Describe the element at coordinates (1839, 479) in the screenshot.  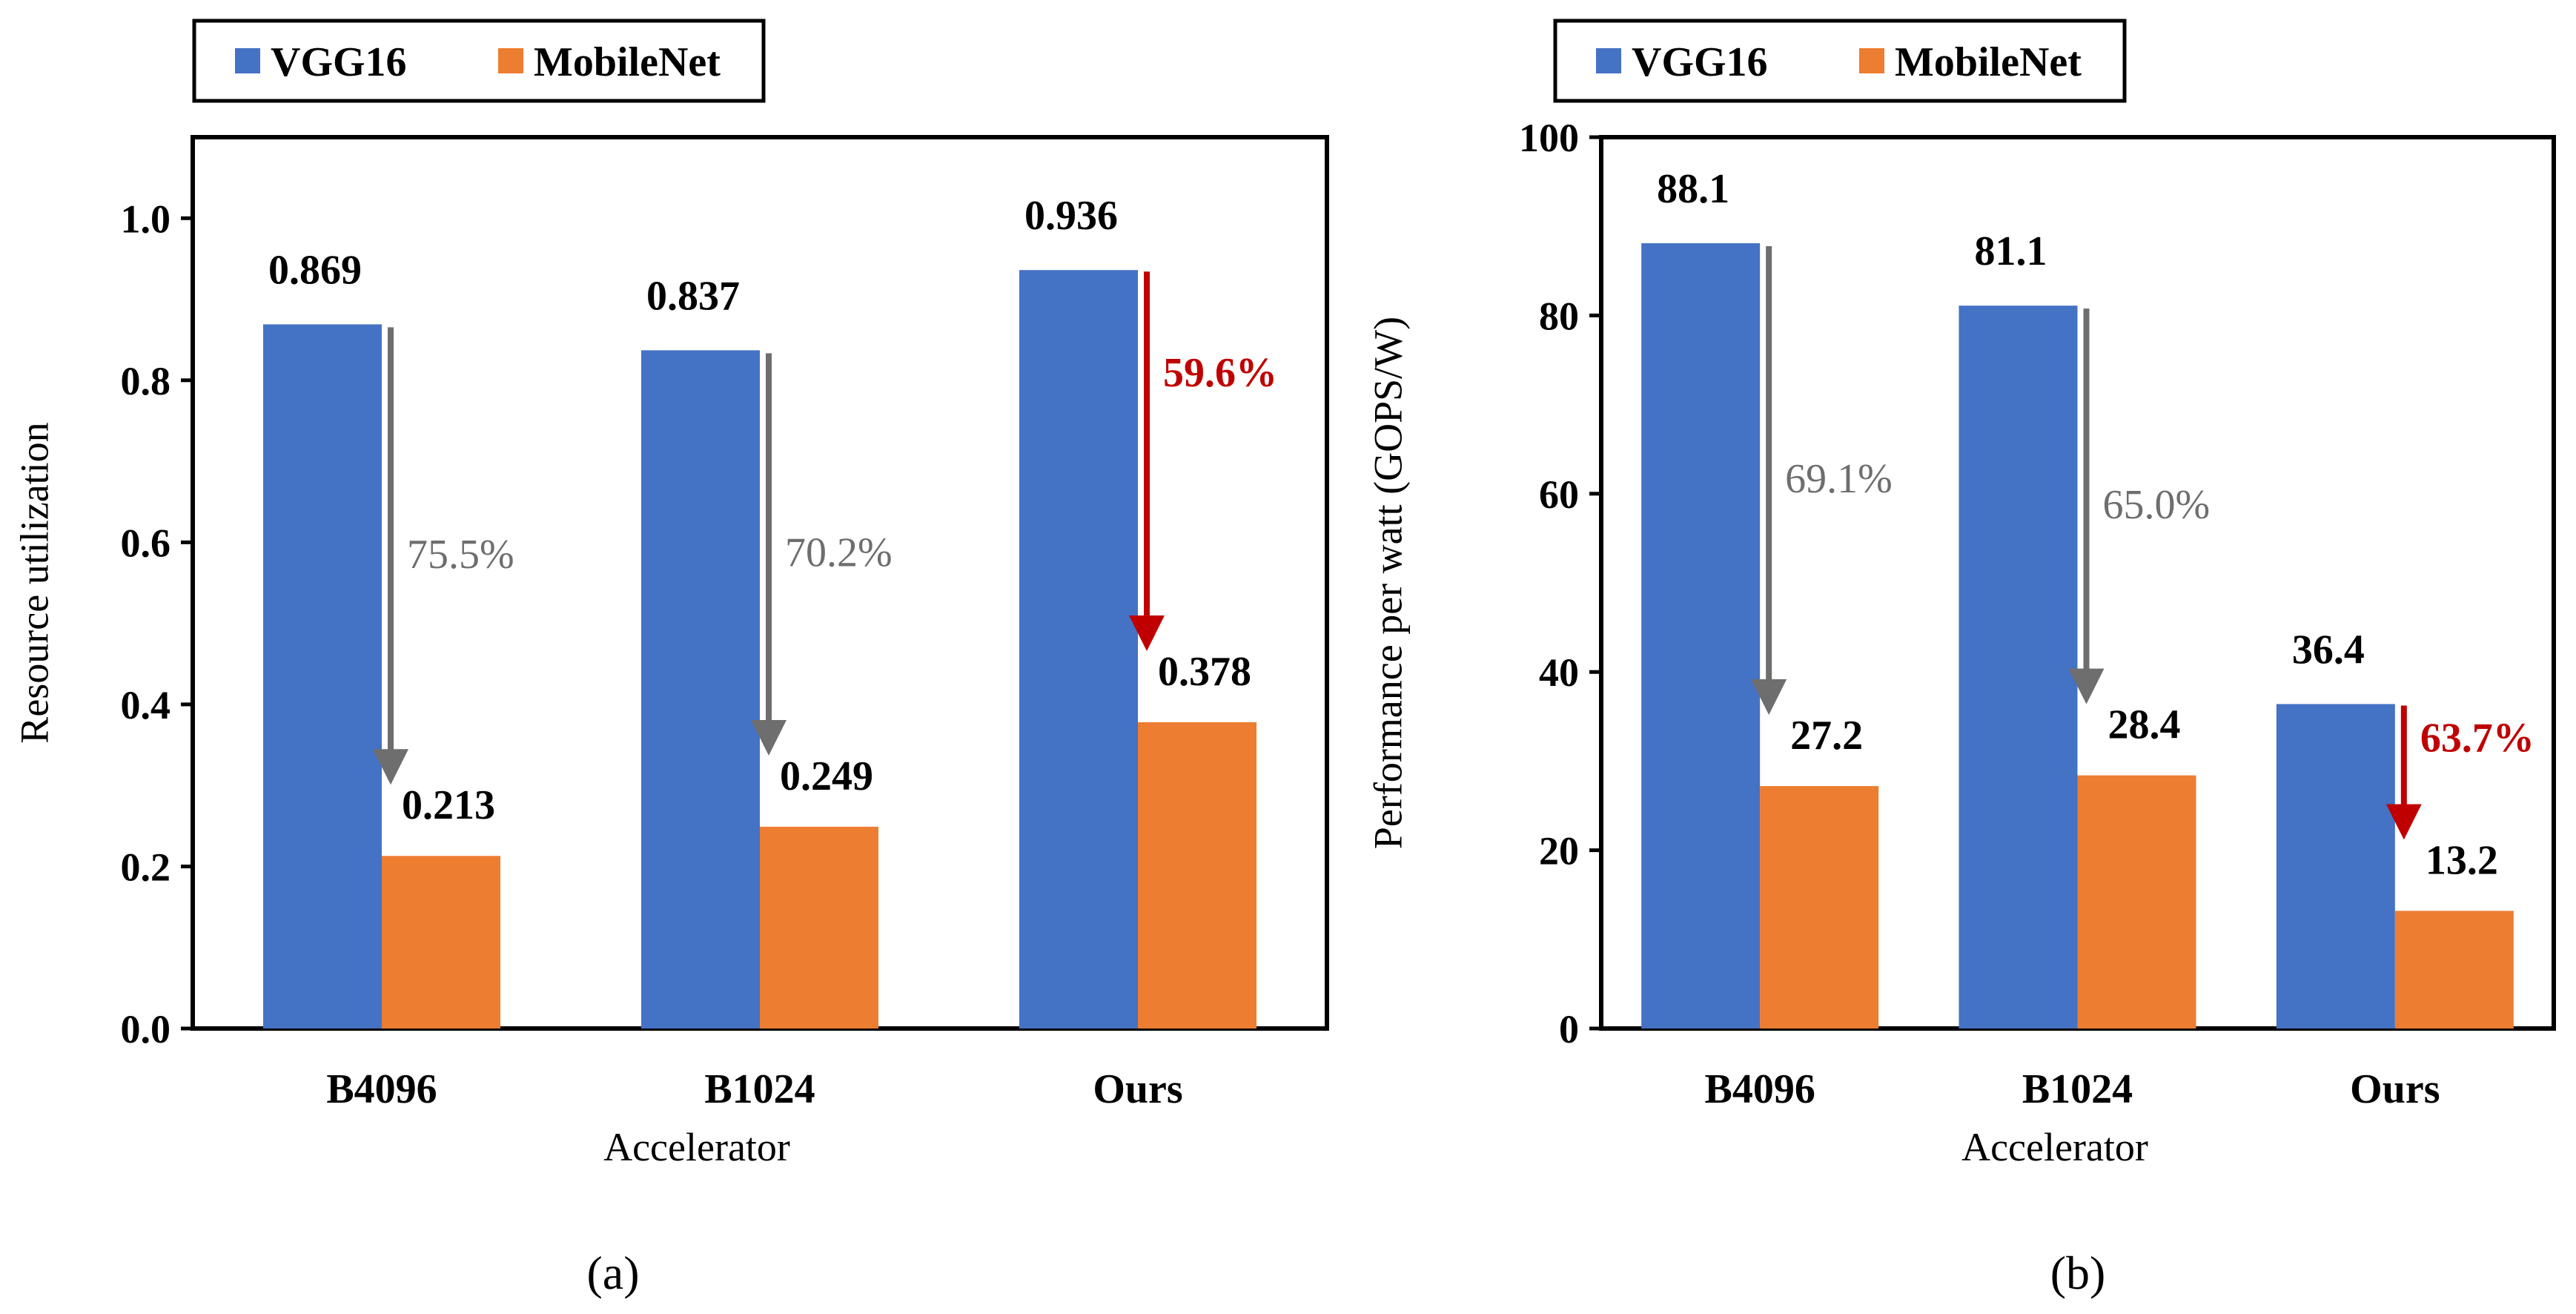
I see `reduction-percent: 69.1%` at that location.